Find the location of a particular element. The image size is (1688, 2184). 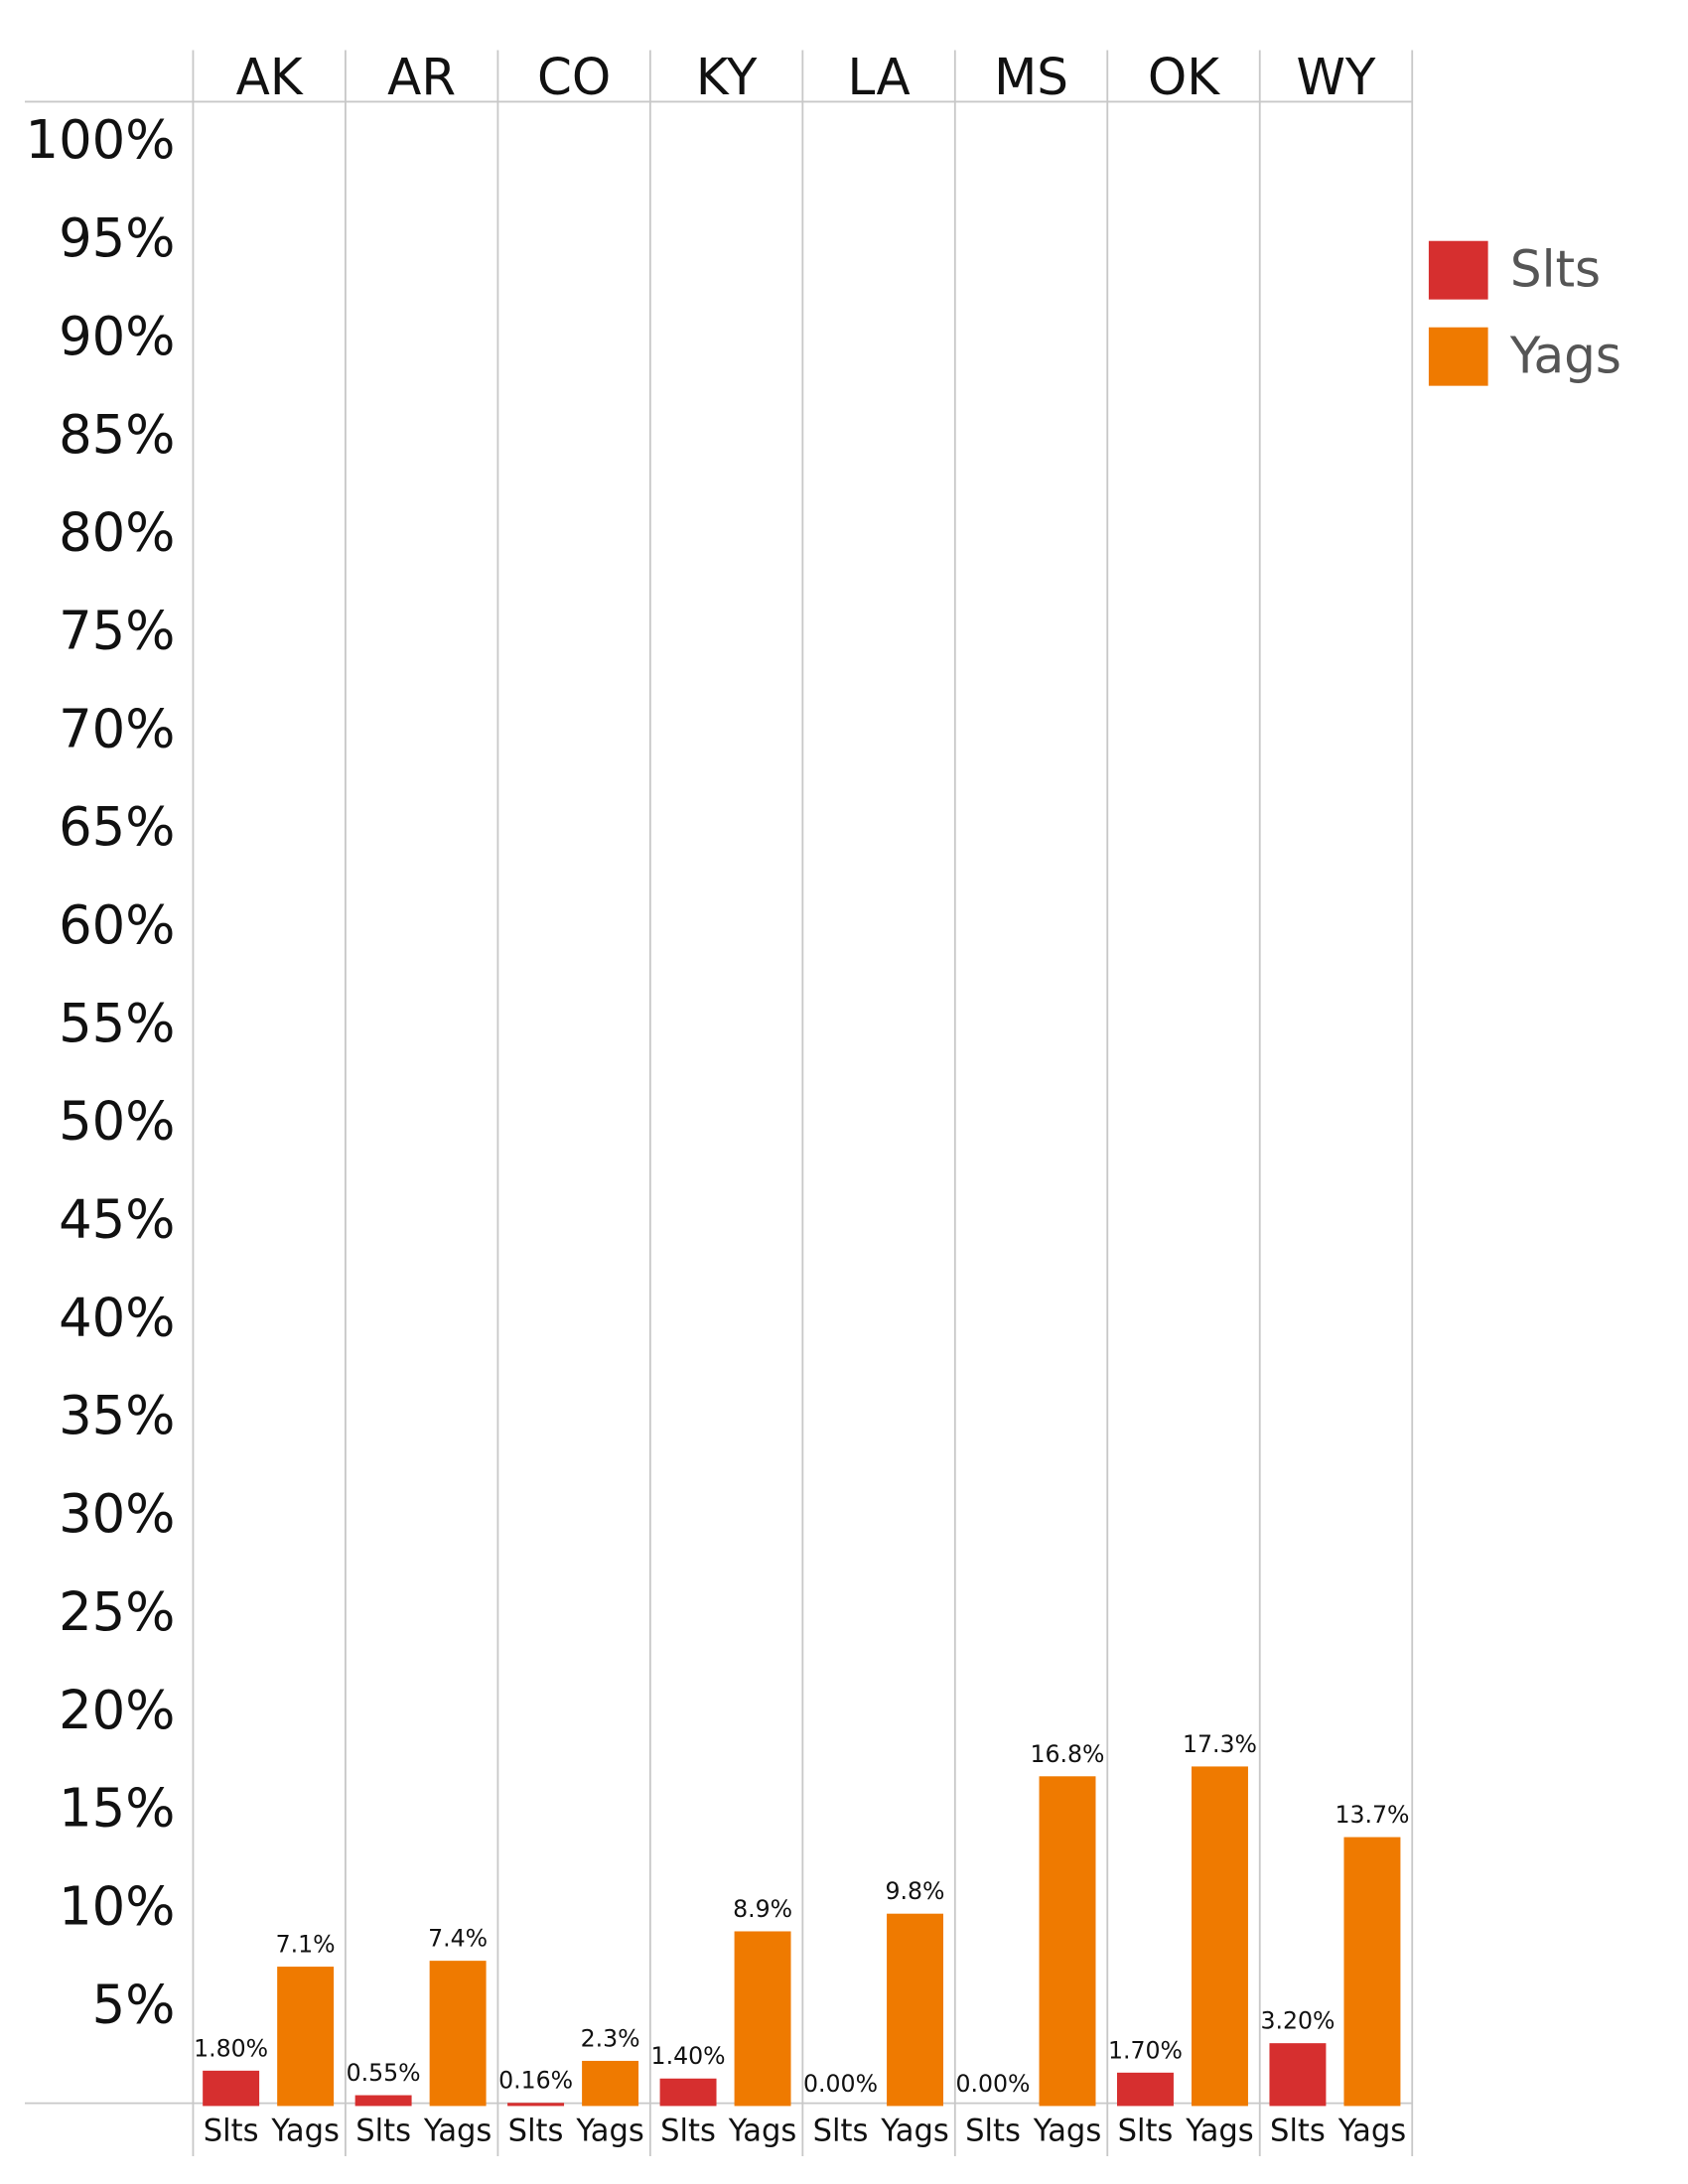

facet-label: AK is located at coordinates (270, 77).